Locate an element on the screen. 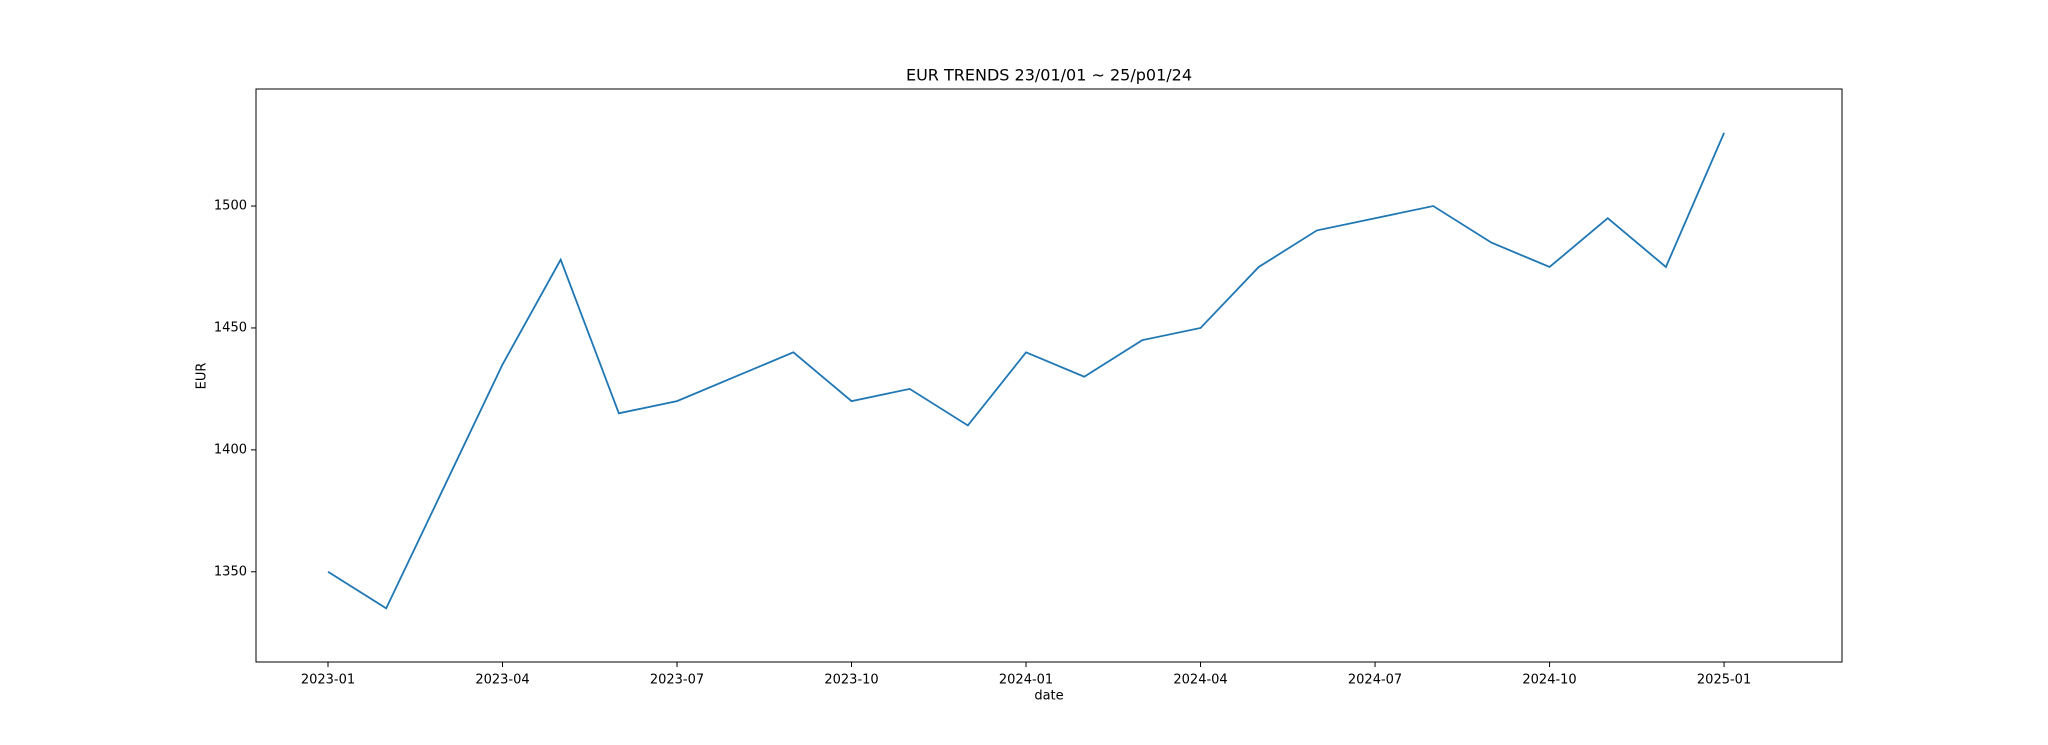 Image resolution: width=2048 pixels, height=745 pixels. y-tick-label: 1400 is located at coordinates (230, 449).